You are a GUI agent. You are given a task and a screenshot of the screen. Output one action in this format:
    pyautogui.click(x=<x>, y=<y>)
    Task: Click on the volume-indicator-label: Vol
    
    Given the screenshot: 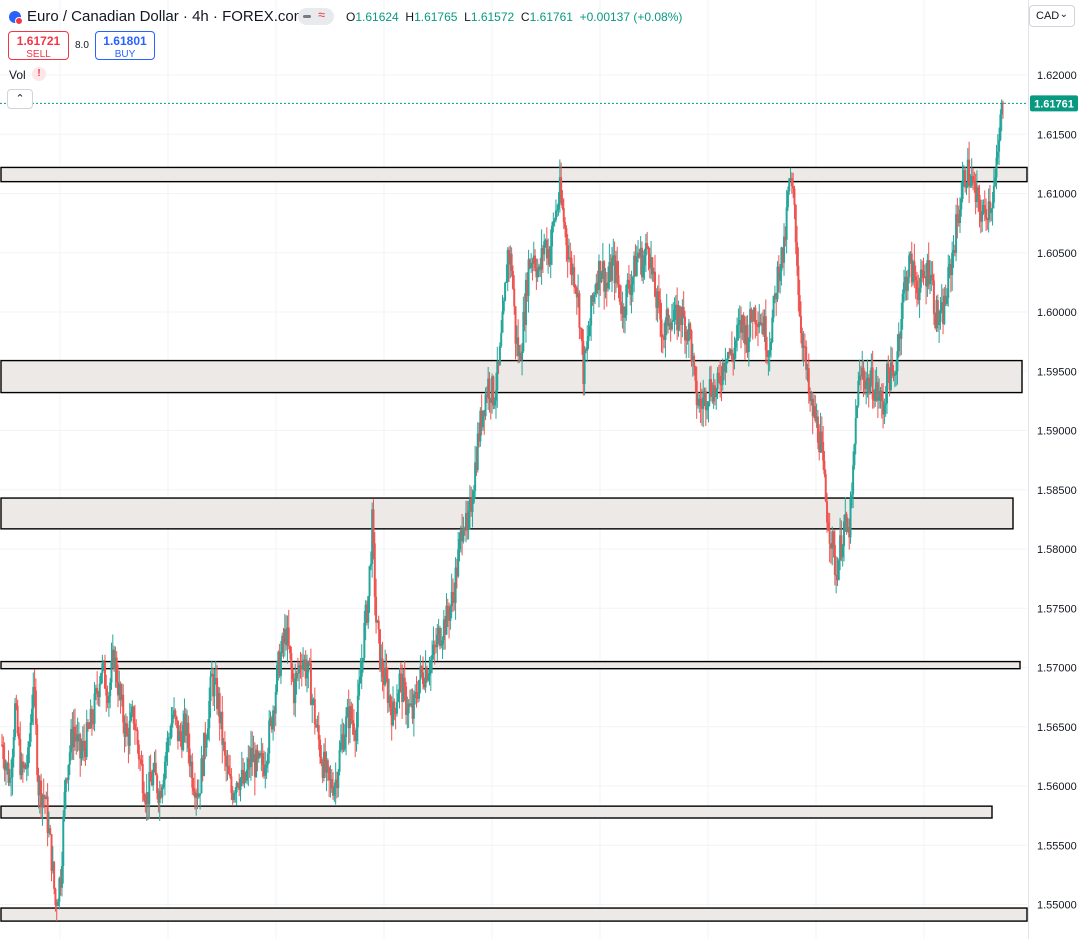 What is the action you would take?
    pyautogui.click(x=17, y=75)
    